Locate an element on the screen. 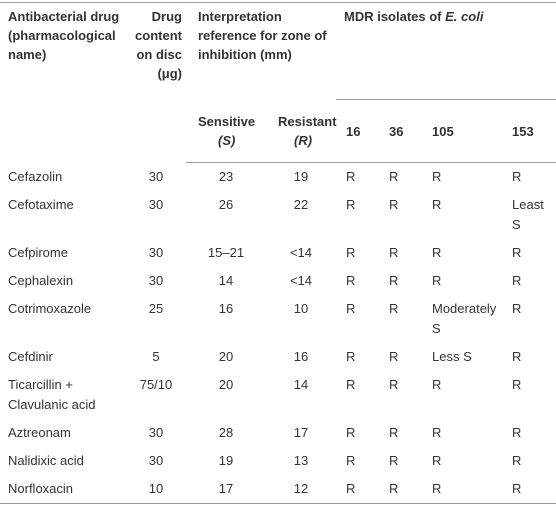 The width and height of the screenshot is (556, 517). table-row: Norfloxacin 10 17 12 R R R R is located at coordinates (278, 489).